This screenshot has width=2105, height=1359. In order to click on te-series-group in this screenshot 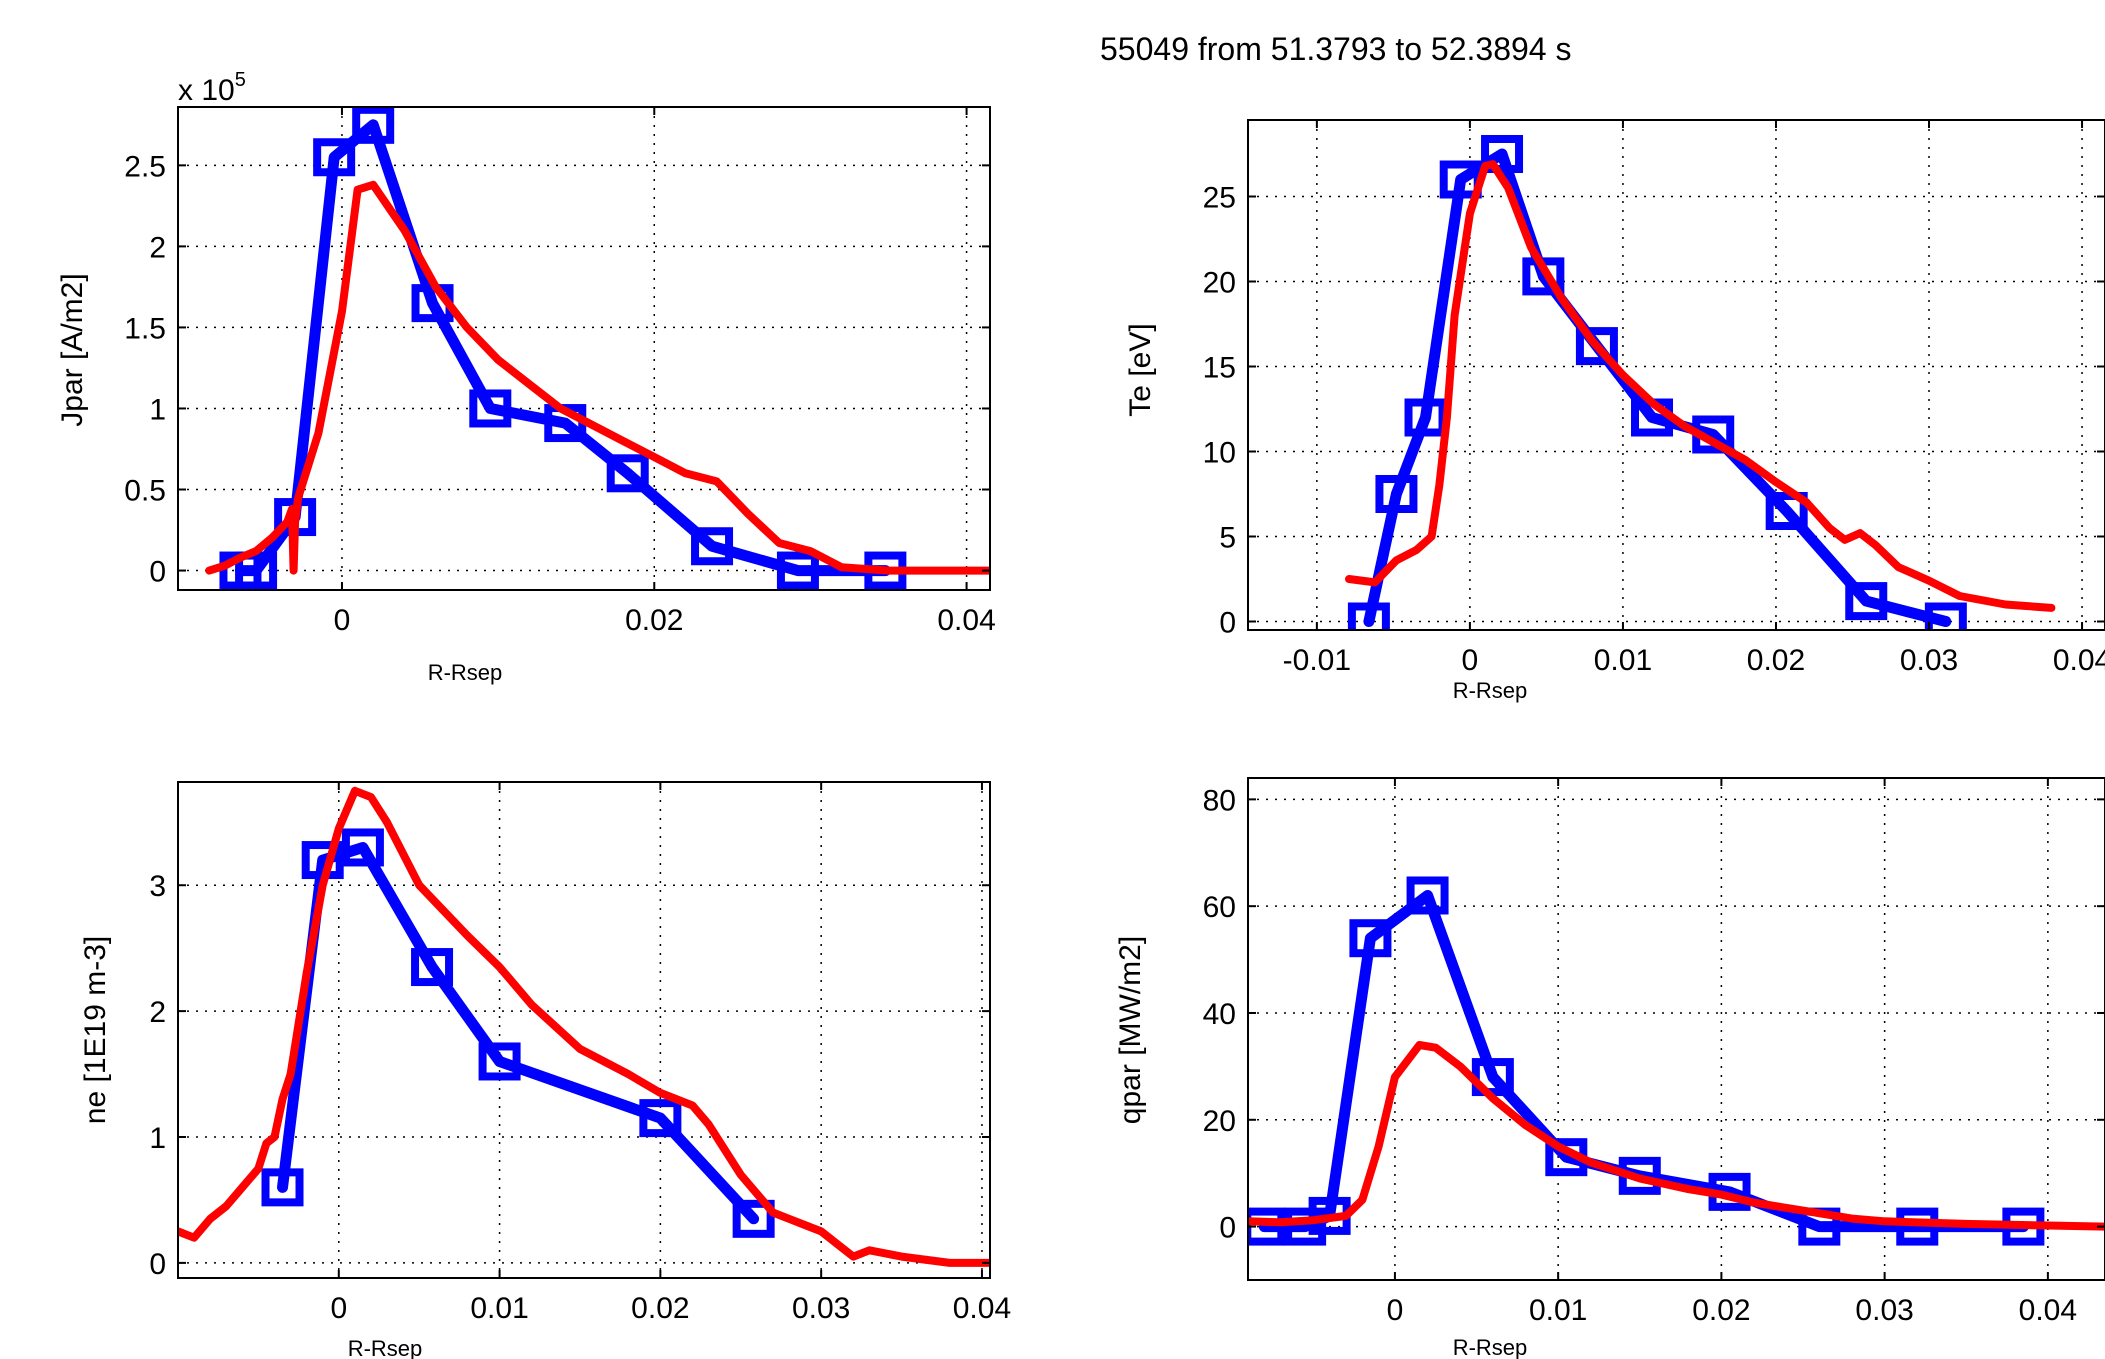, I will do `click(1700, 382)`.